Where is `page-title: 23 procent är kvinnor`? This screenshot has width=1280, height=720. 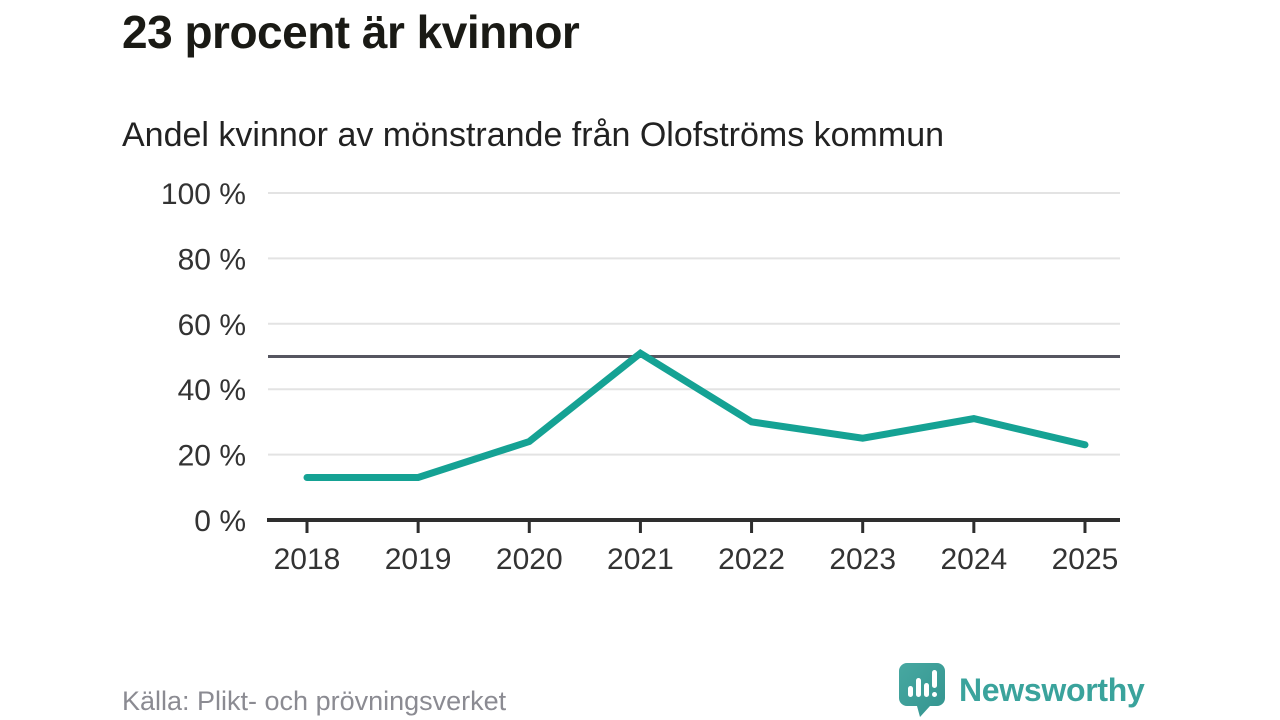
page-title: 23 procent är kvinnor is located at coordinates (351, 32).